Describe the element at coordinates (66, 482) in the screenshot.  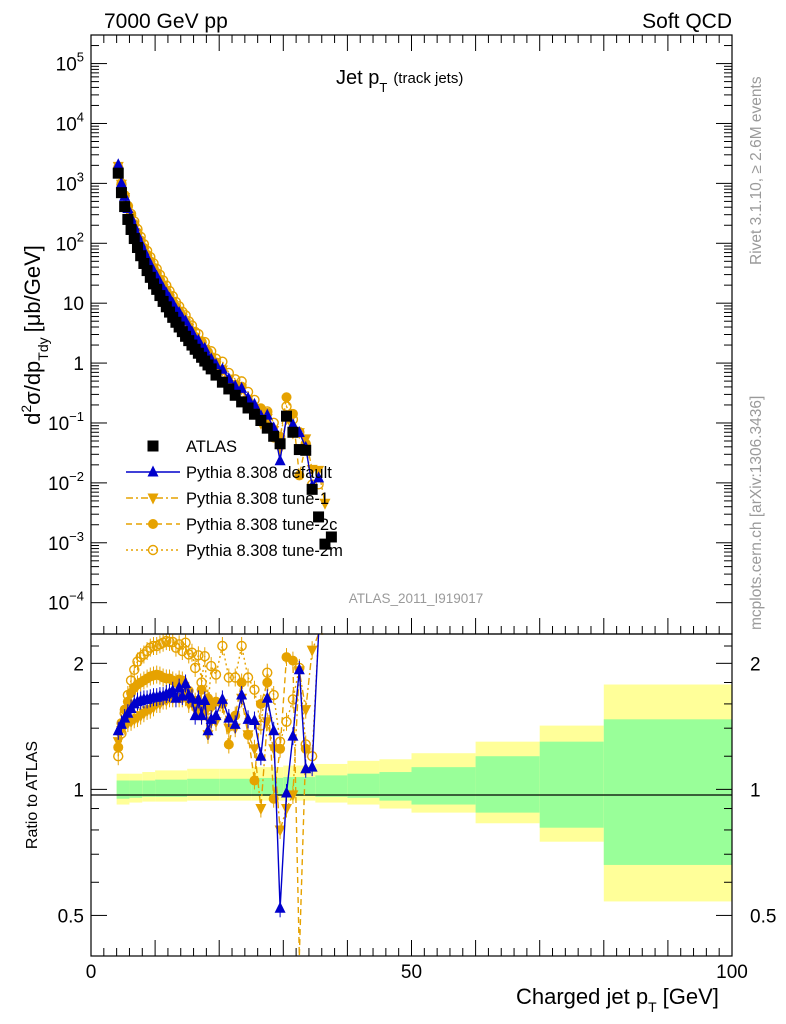
I see `y-tick-label: 10⁻²` at that location.